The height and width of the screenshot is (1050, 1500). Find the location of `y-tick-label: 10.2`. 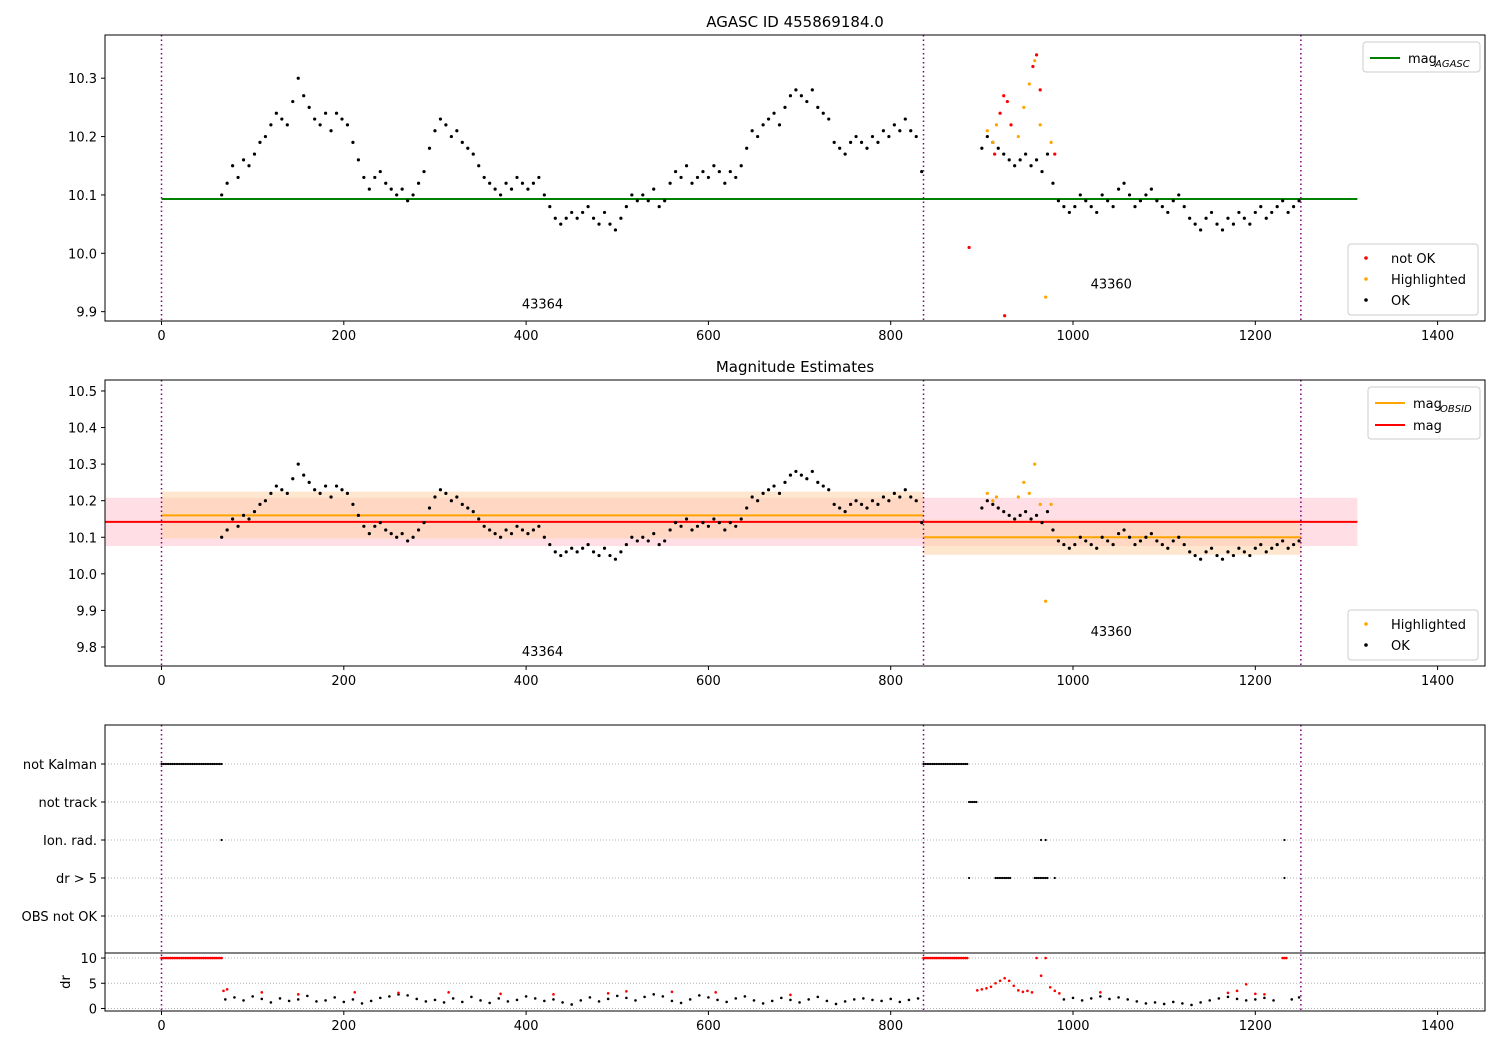

y-tick-label: 10.2 is located at coordinates (82, 138).